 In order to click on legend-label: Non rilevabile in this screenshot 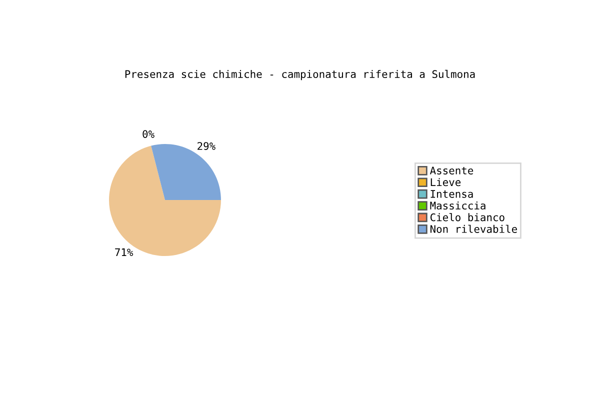, I will do `click(473, 228)`.